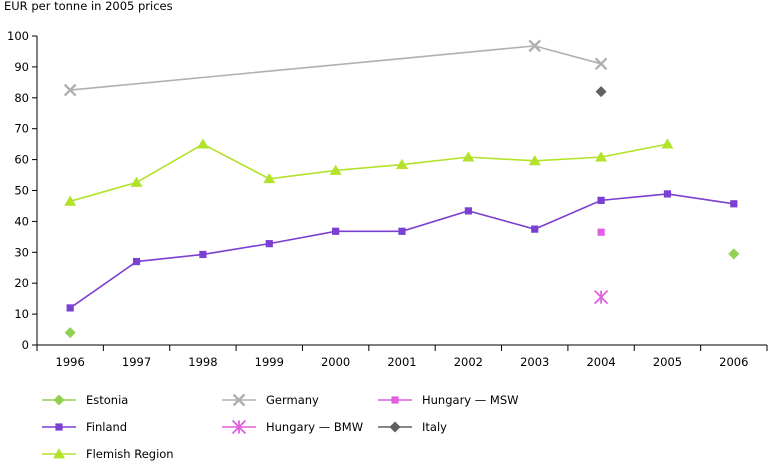  Describe the element at coordinates (292, 400) in the screenshot. I see `legend-label: Germany` at that location.